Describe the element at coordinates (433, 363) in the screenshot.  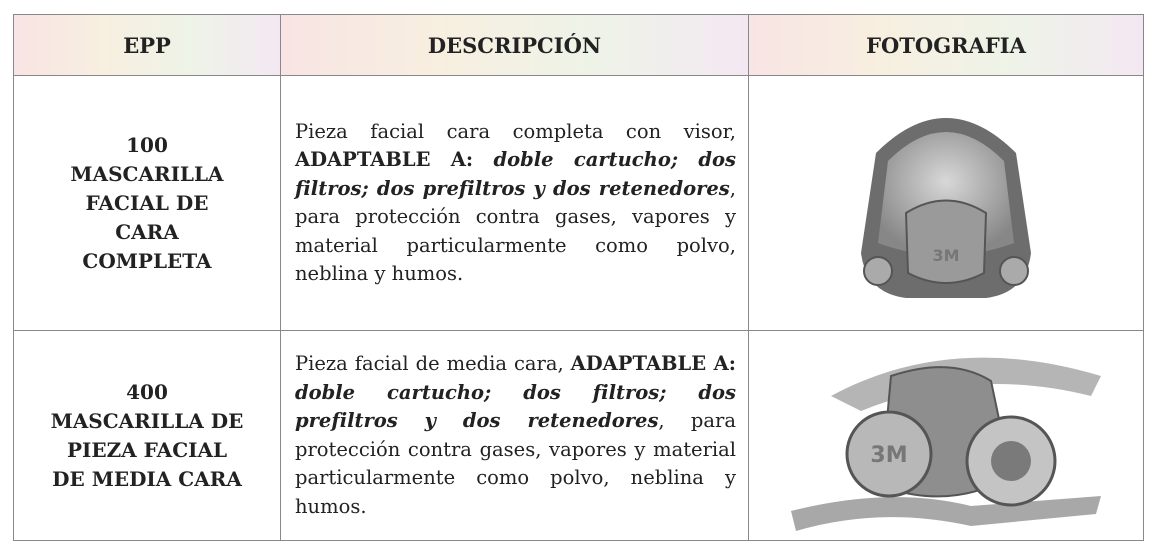
I see `text: Pieza facial de media cara,` at that location.